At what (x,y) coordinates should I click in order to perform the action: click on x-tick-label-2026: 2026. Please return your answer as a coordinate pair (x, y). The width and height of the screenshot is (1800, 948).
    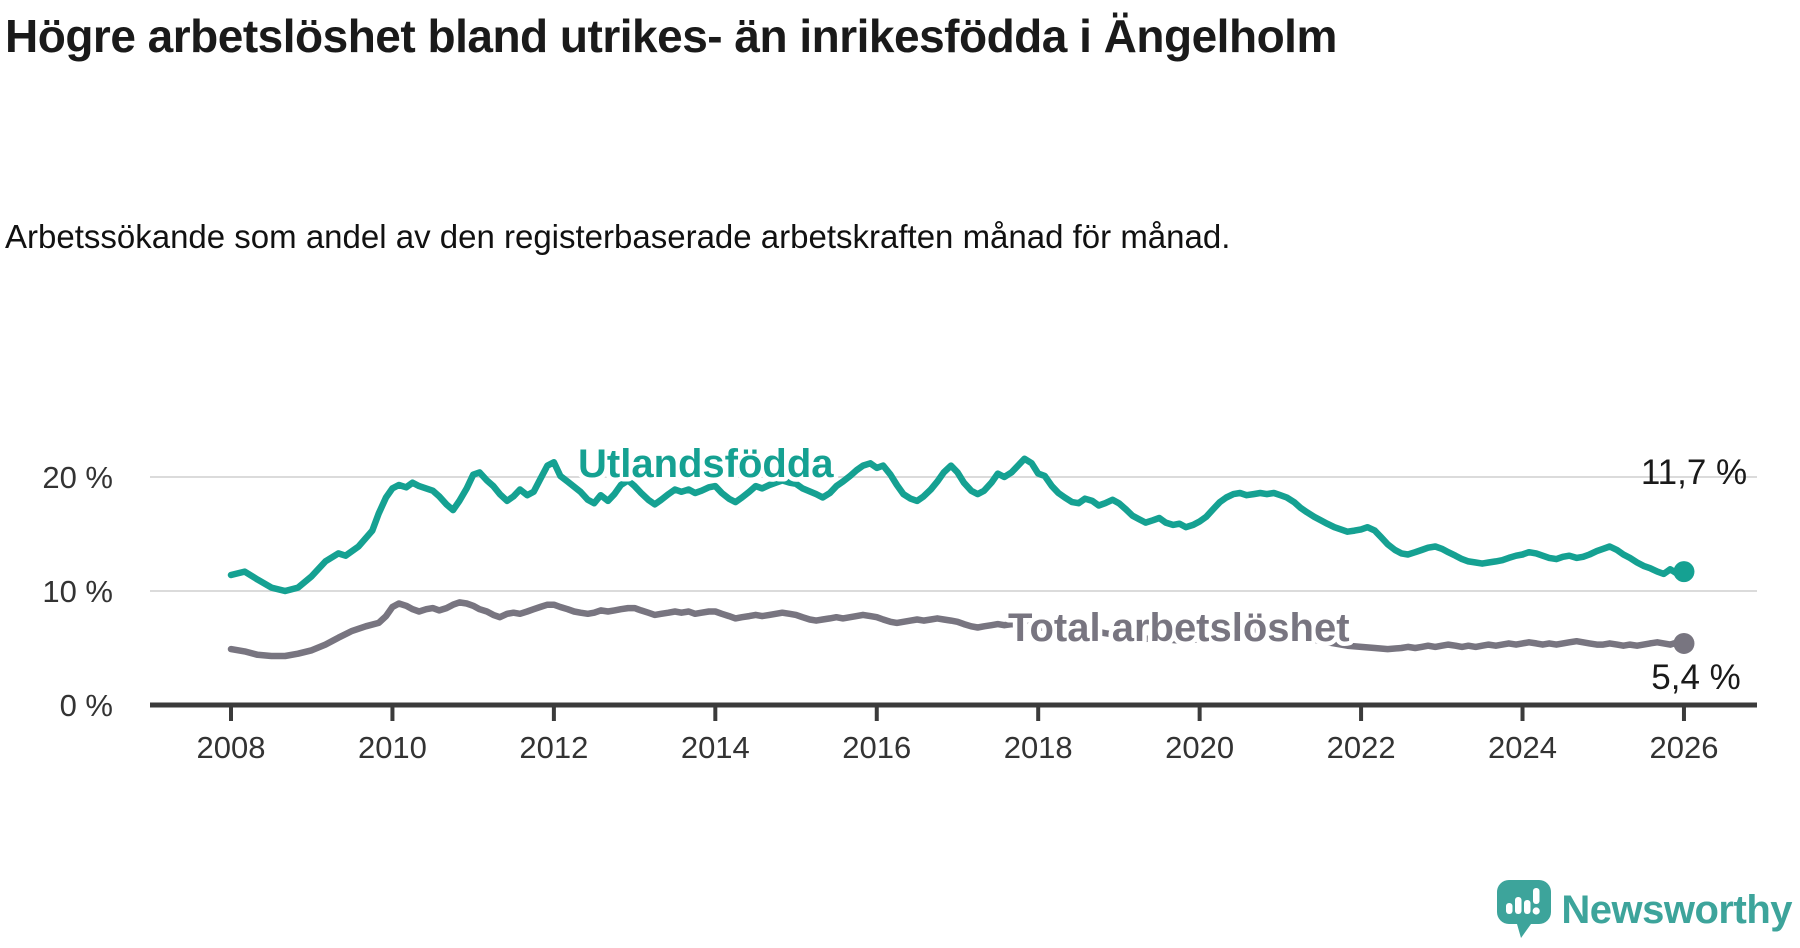
    Looking at the image, I should click on (1683, 747).